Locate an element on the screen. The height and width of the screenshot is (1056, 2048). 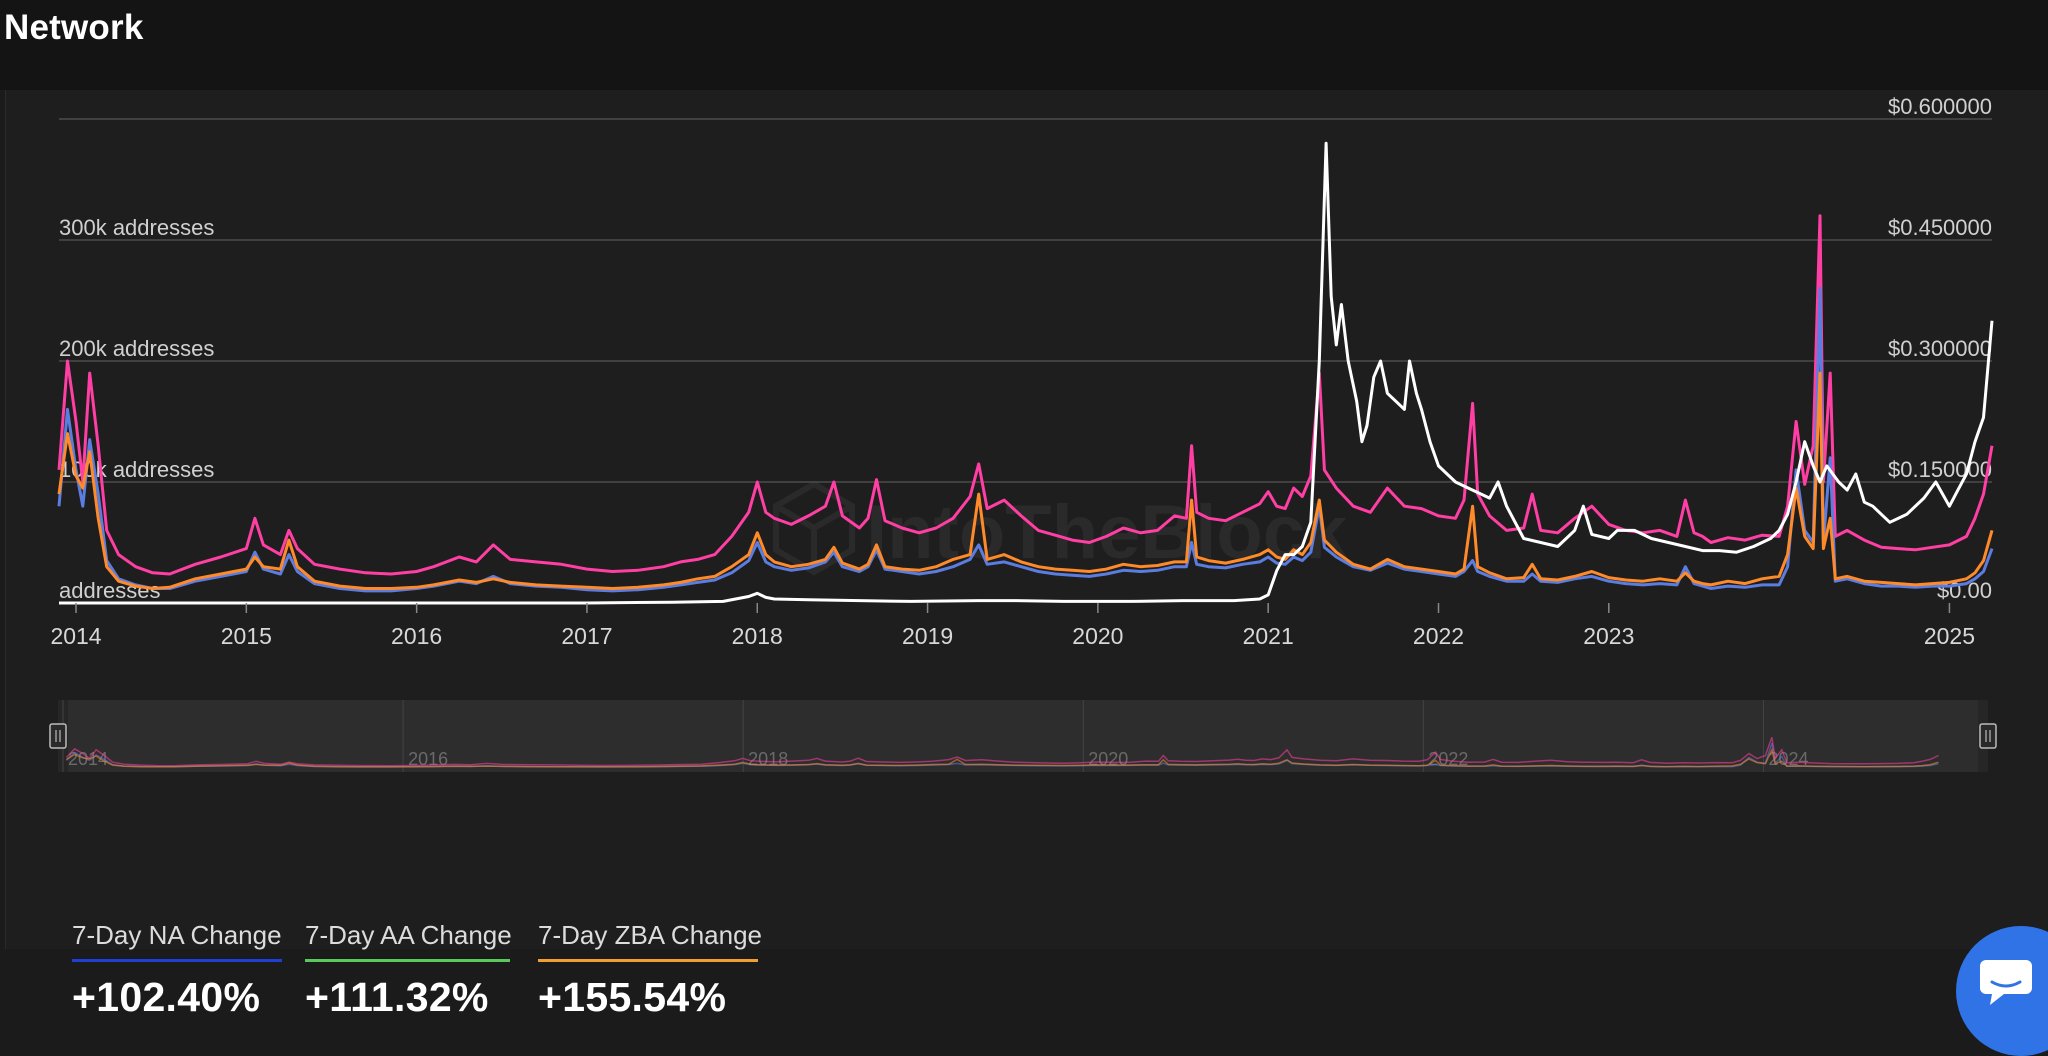
stat-zba: 7-Day ZBA Change +155.54% is located at coordinates (650, 970).